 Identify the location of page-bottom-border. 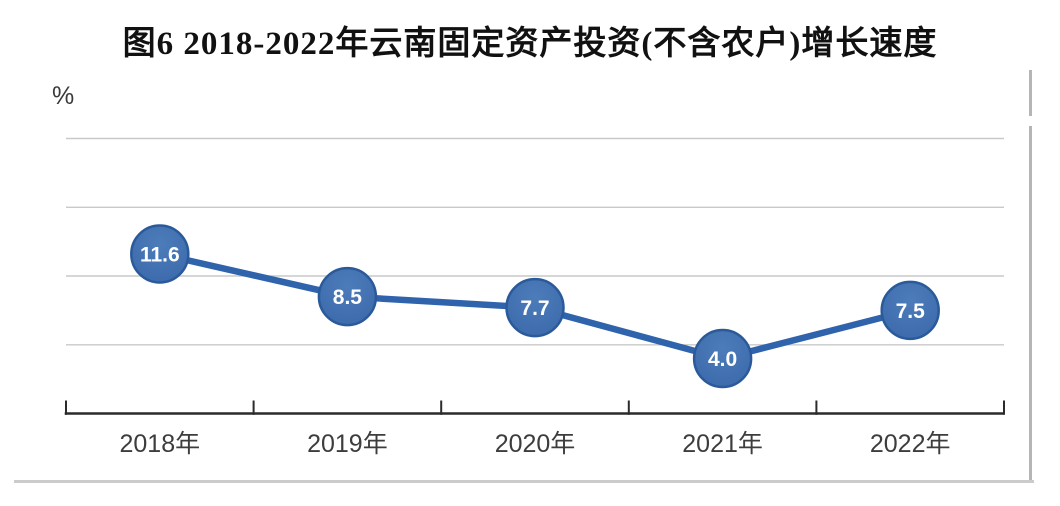
(524, 481).